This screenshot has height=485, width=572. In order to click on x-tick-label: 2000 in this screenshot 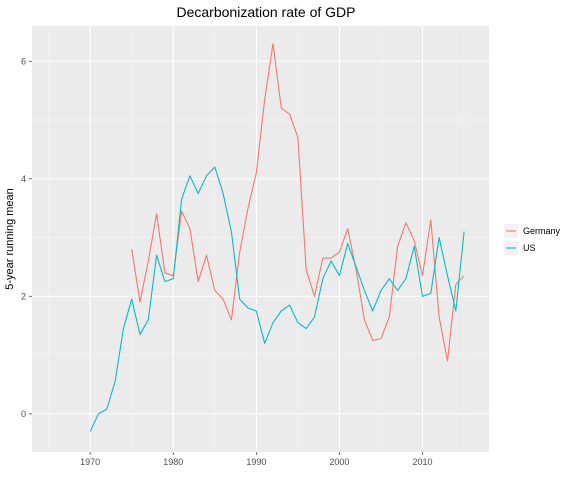, I will do `click(339, 462)`.